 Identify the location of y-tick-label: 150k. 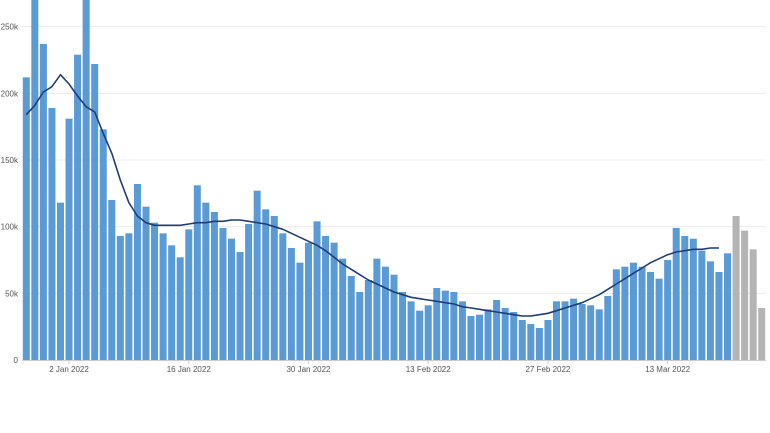
(10, 160).